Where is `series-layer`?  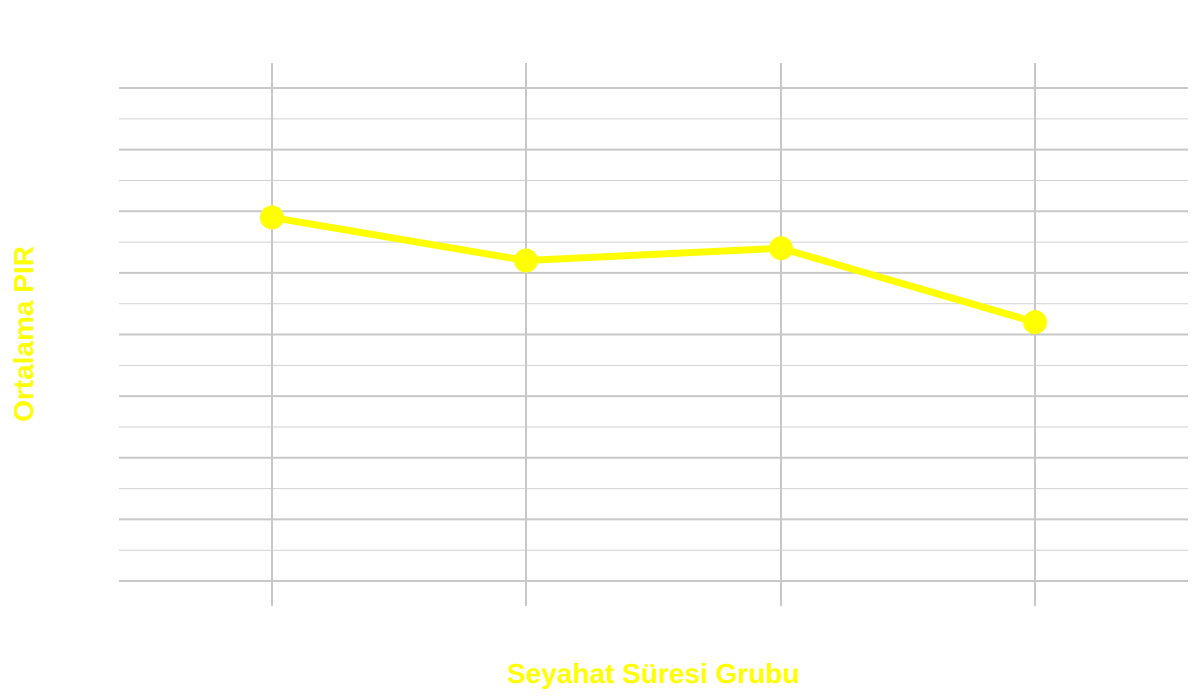
series-layer is located at coordinates (653, 270).